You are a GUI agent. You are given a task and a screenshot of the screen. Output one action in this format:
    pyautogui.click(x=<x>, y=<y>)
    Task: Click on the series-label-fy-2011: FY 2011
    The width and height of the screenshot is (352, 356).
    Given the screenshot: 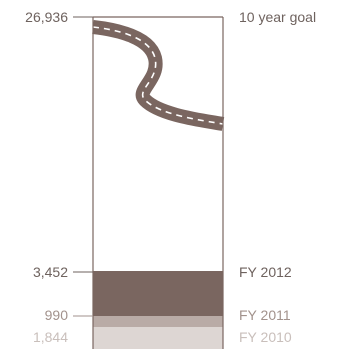 What is the action you would take?
    pyautogui.click(x=265, y=315)
    